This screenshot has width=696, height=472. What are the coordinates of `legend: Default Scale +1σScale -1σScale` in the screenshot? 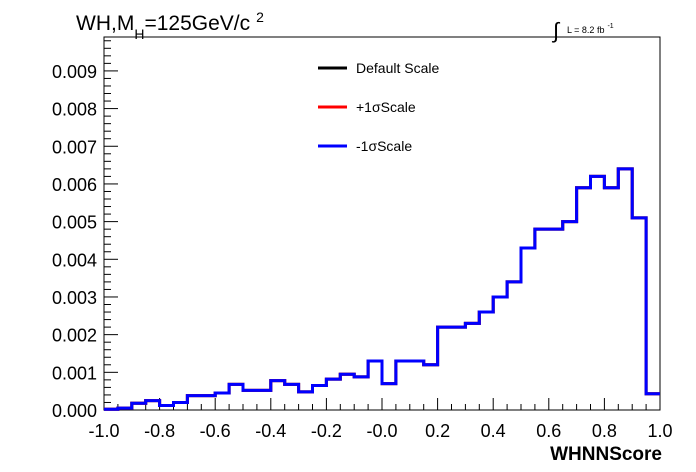 It's located at (378, 107).